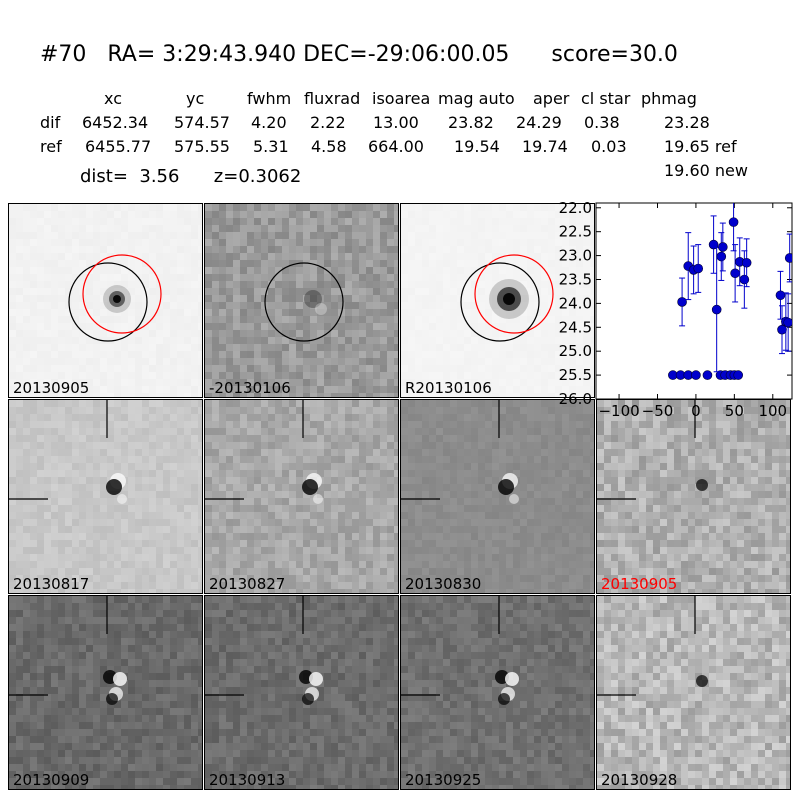  I want to click on y-tick-label: 22.0, so click(575, 208).